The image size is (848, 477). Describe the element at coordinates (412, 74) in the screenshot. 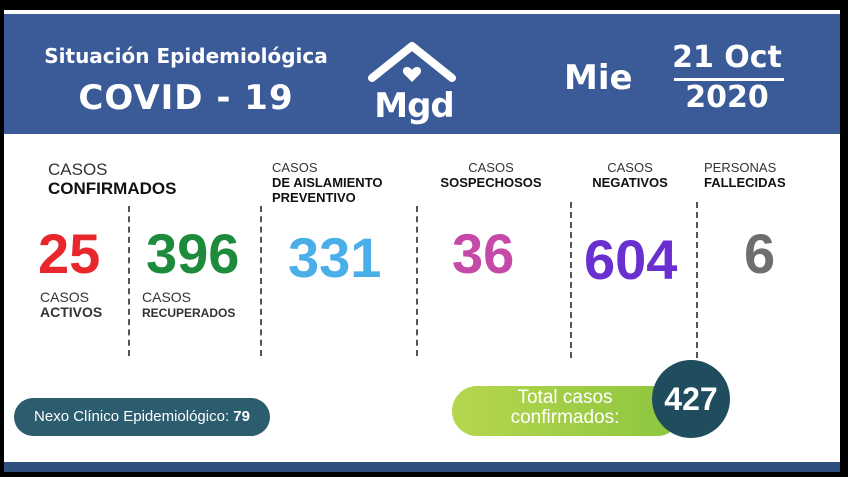

I see `heart-icon` at that location.